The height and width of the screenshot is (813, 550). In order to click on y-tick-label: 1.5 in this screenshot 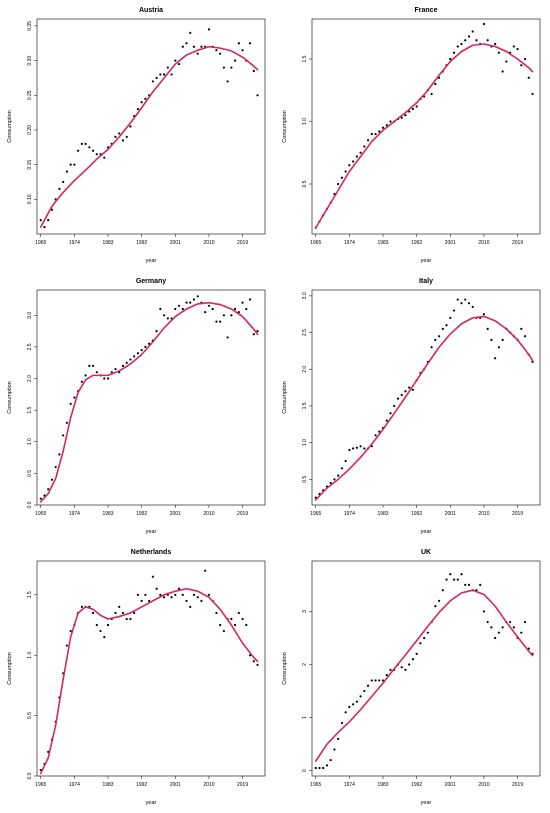, I will do `click(30, 594)`.